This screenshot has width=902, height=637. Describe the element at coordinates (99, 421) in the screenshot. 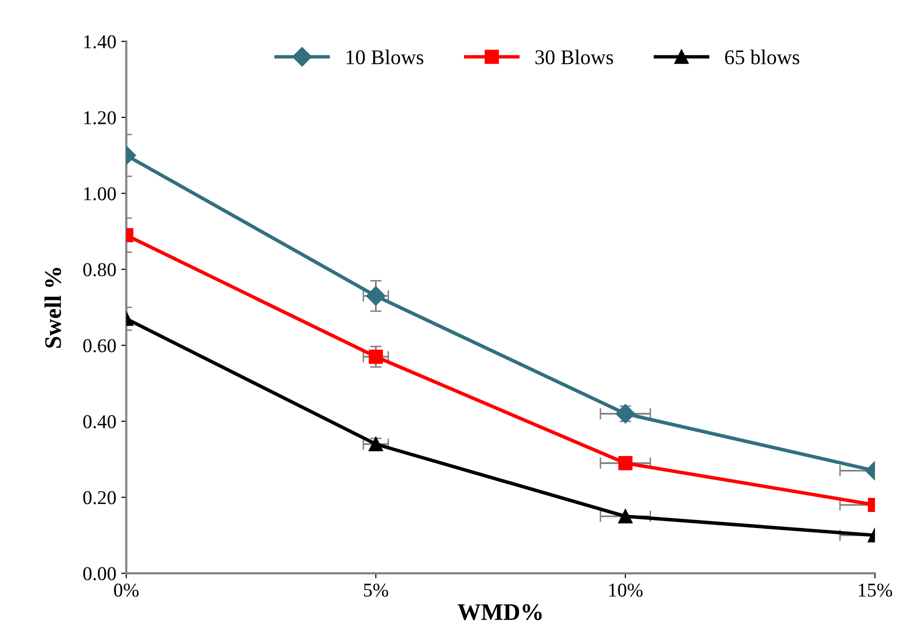

I see `y-tick-label: 0.40` at that location.